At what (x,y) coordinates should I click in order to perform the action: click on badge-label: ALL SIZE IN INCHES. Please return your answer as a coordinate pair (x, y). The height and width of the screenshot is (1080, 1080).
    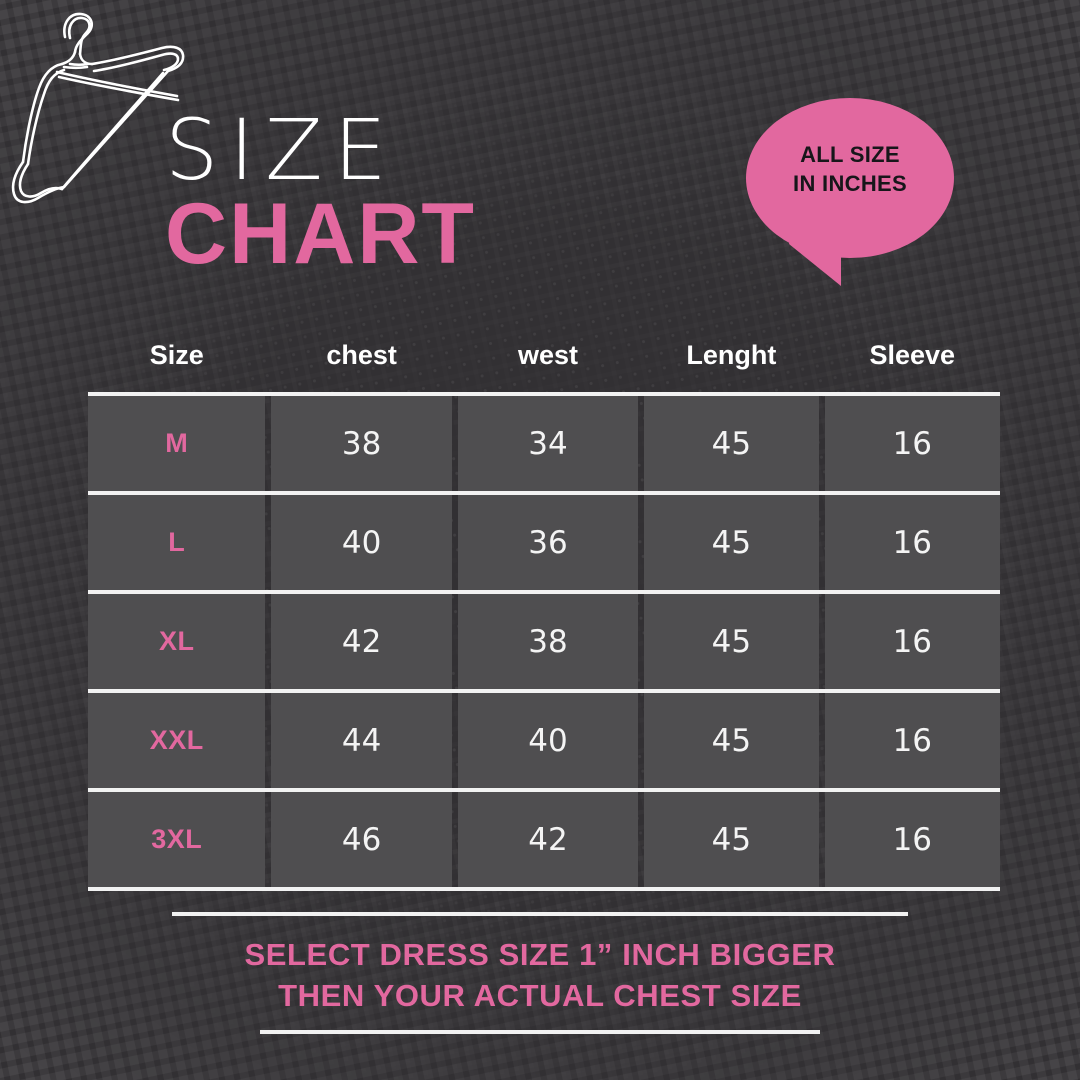
    Looking at the image, I should click on (850, 169).